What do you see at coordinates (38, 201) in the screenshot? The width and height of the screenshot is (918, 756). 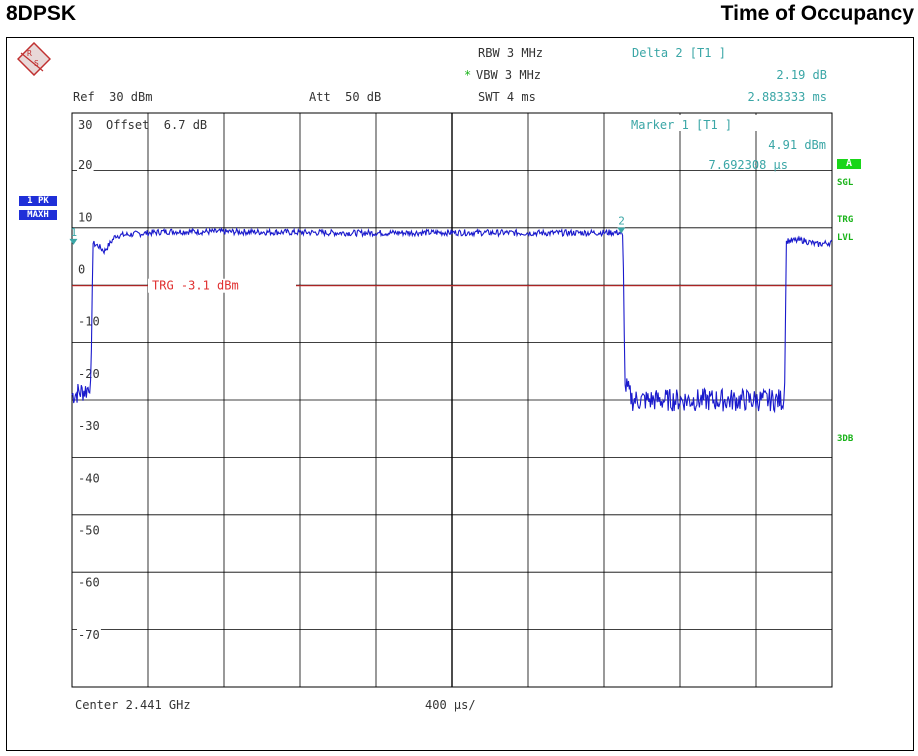 I see `trace-mode-pk: 1 PK` at bounding box center [38, 201].